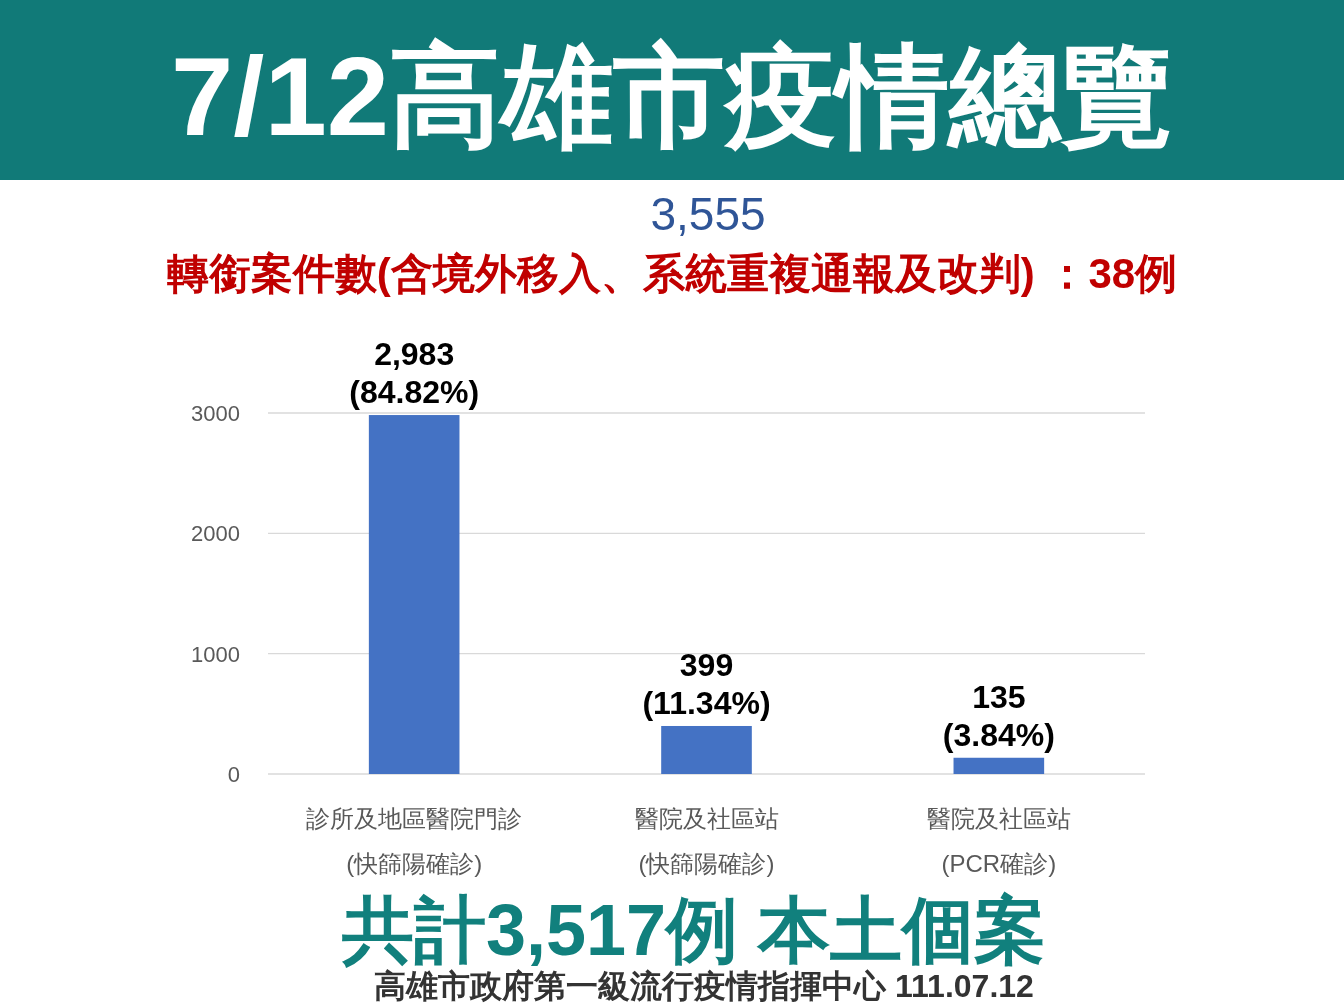 This screenshot has width=1344, height=1008. I want to click on y-tick-label: 0, so click(233, 774).